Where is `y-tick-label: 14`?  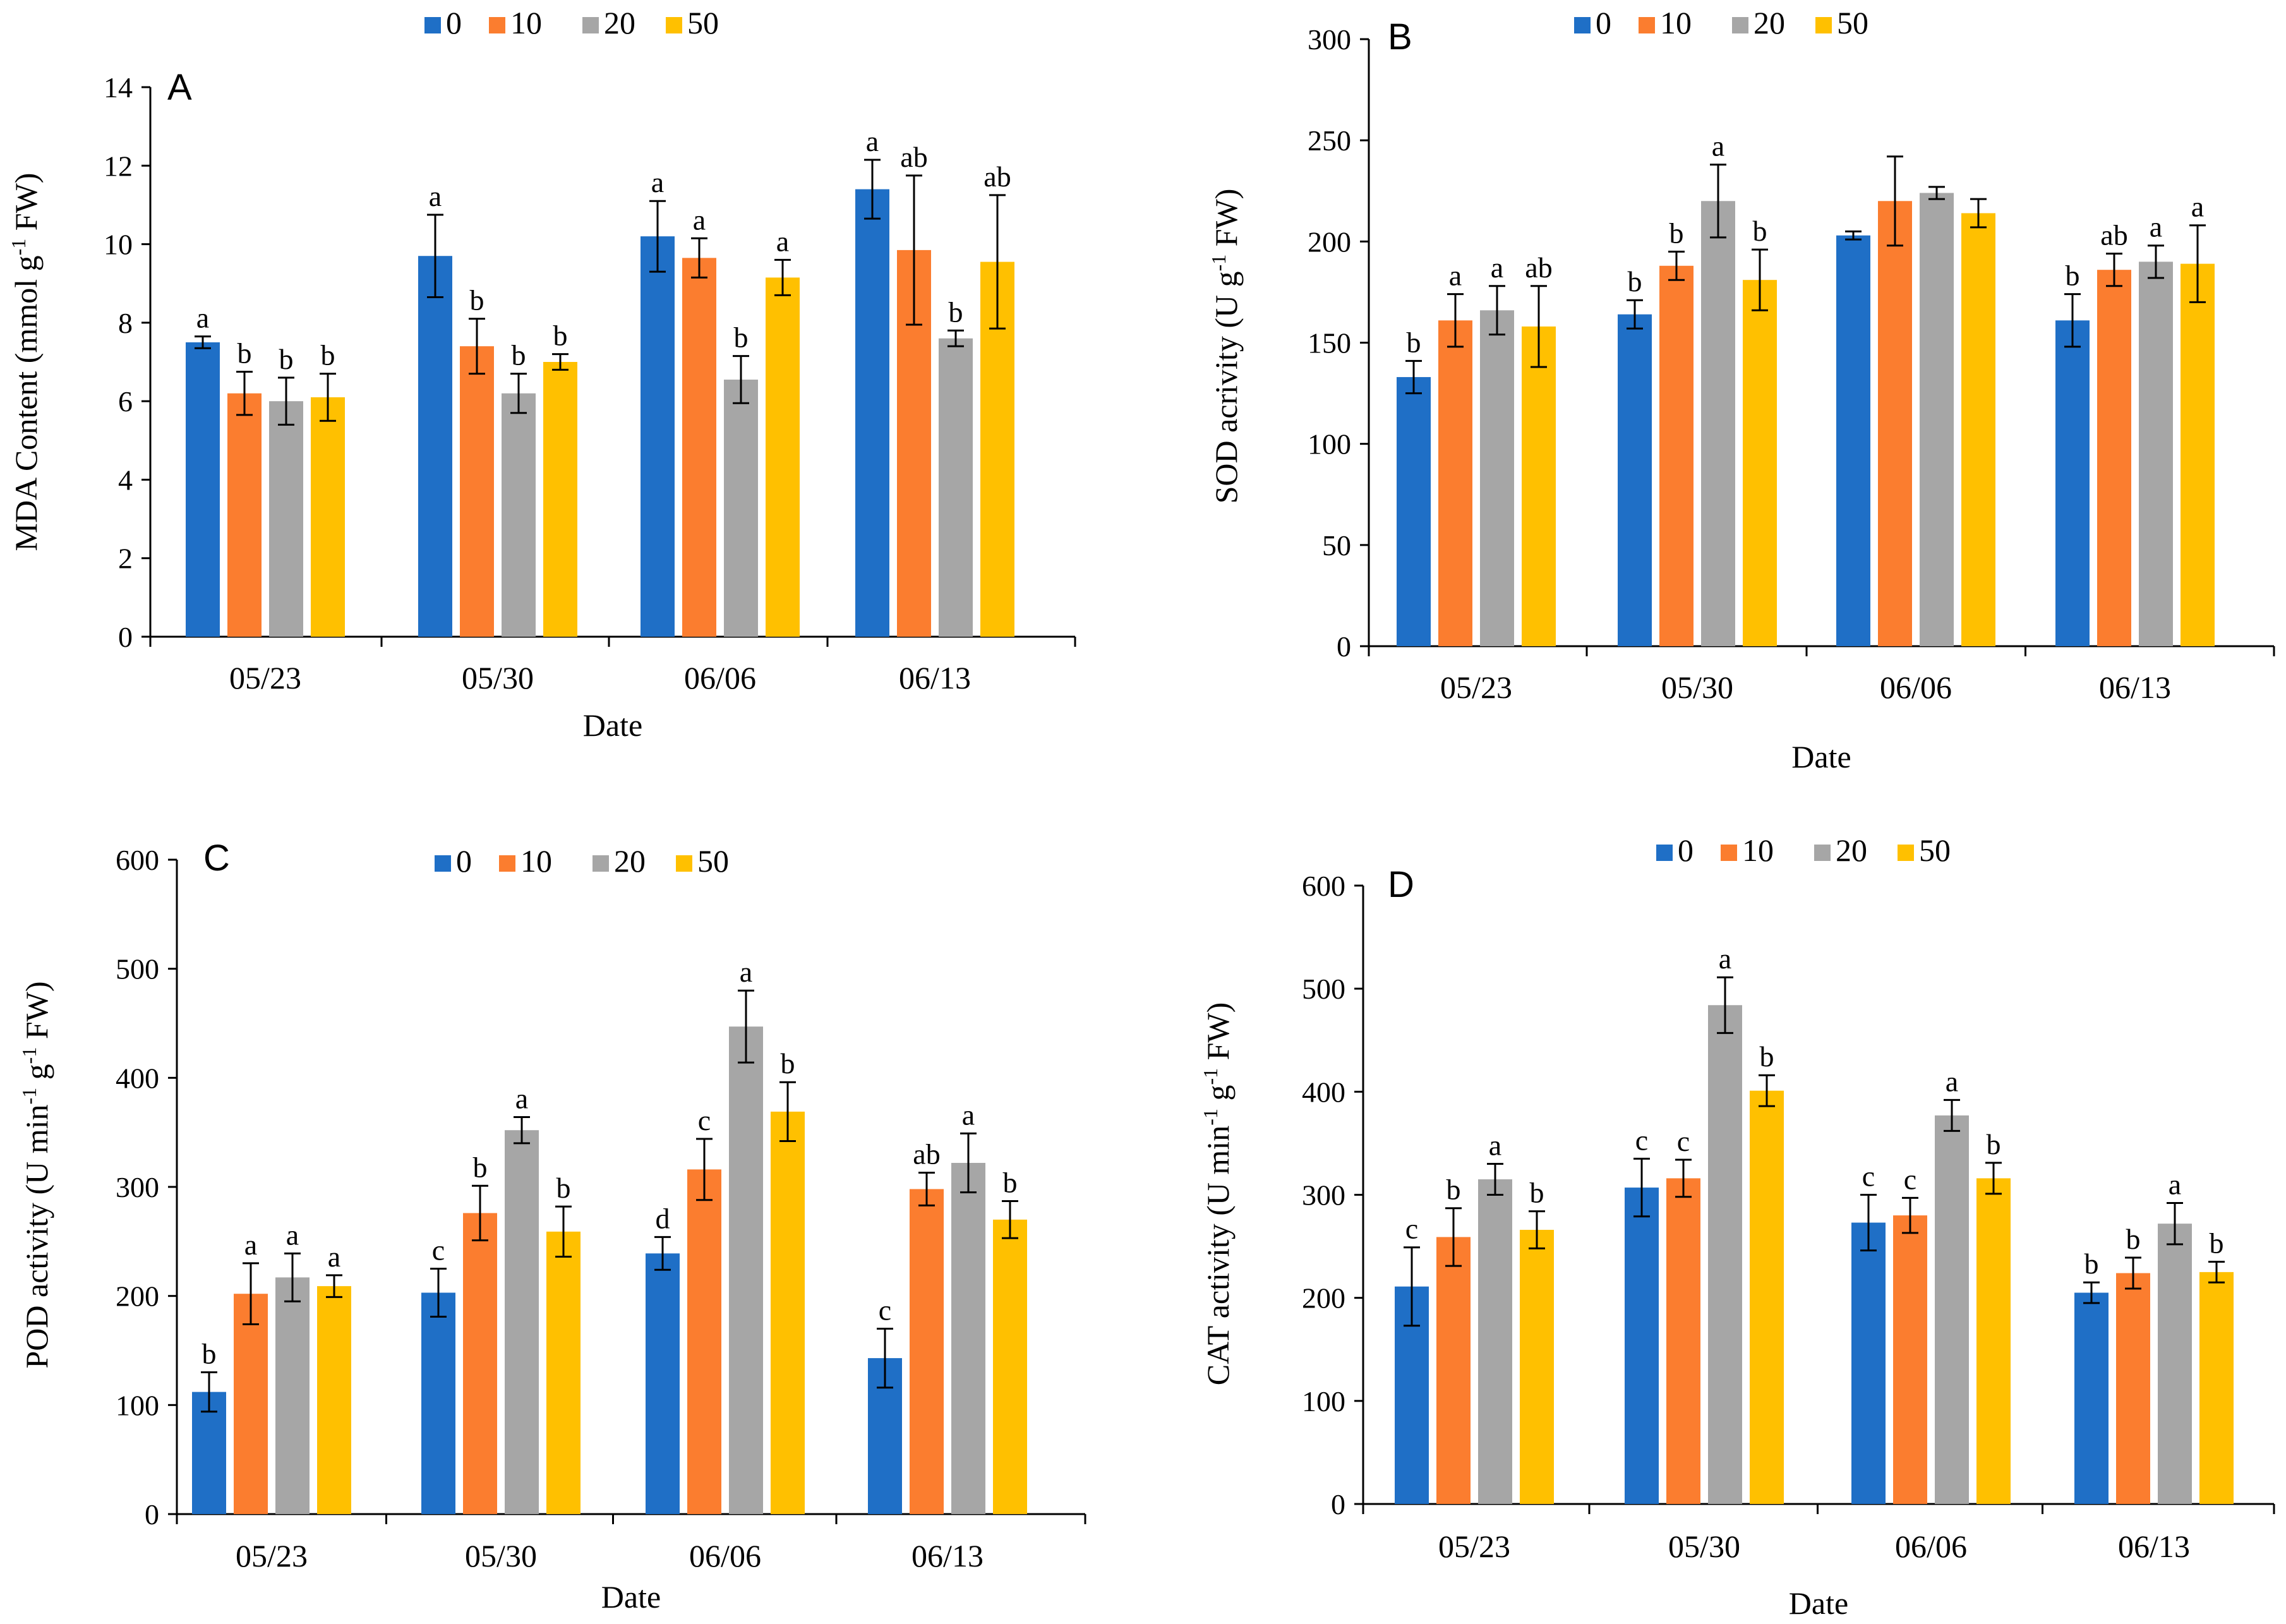 y-tick-label: 14 is located at coordinates (118, 87).